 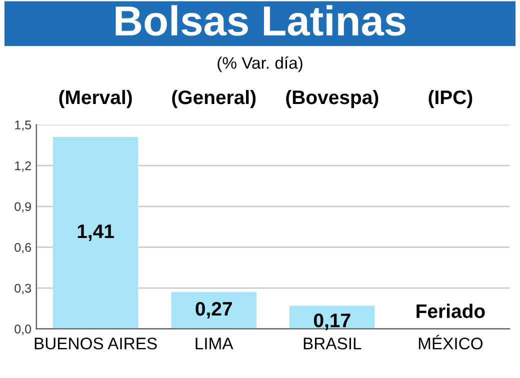 I want to click on y-tick-label: 0,3, so click(x=22, y=289).